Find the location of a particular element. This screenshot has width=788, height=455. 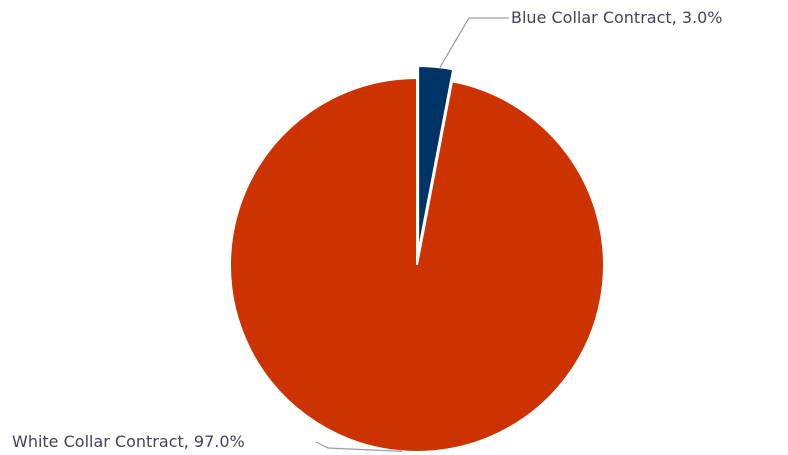

slice-label-white-collar-contract: White Collar Contract, 97.0% is located at coordinates (128, 441).